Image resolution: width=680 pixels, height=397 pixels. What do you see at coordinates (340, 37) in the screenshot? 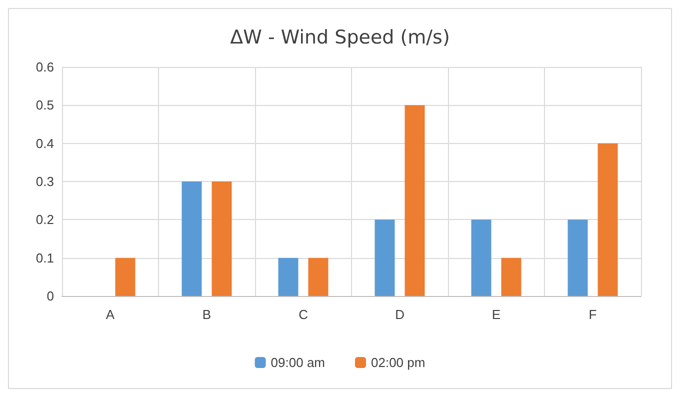
I see `chart-title: ΔW - Wind Speed (m/s)` at bounding box center [340, 37].